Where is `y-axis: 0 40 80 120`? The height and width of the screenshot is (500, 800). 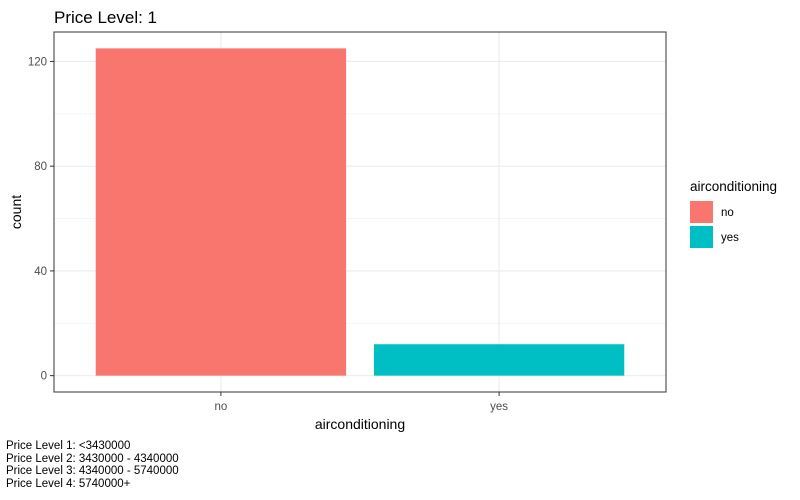
y-axis: 0 40 80 120 is located at coordinates (41, 219).